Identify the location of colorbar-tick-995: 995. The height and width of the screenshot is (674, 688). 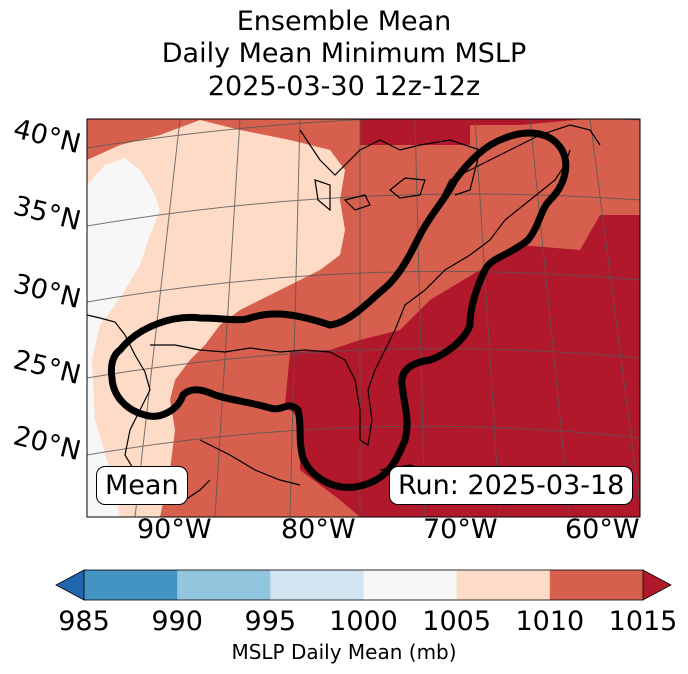
(270, 621).